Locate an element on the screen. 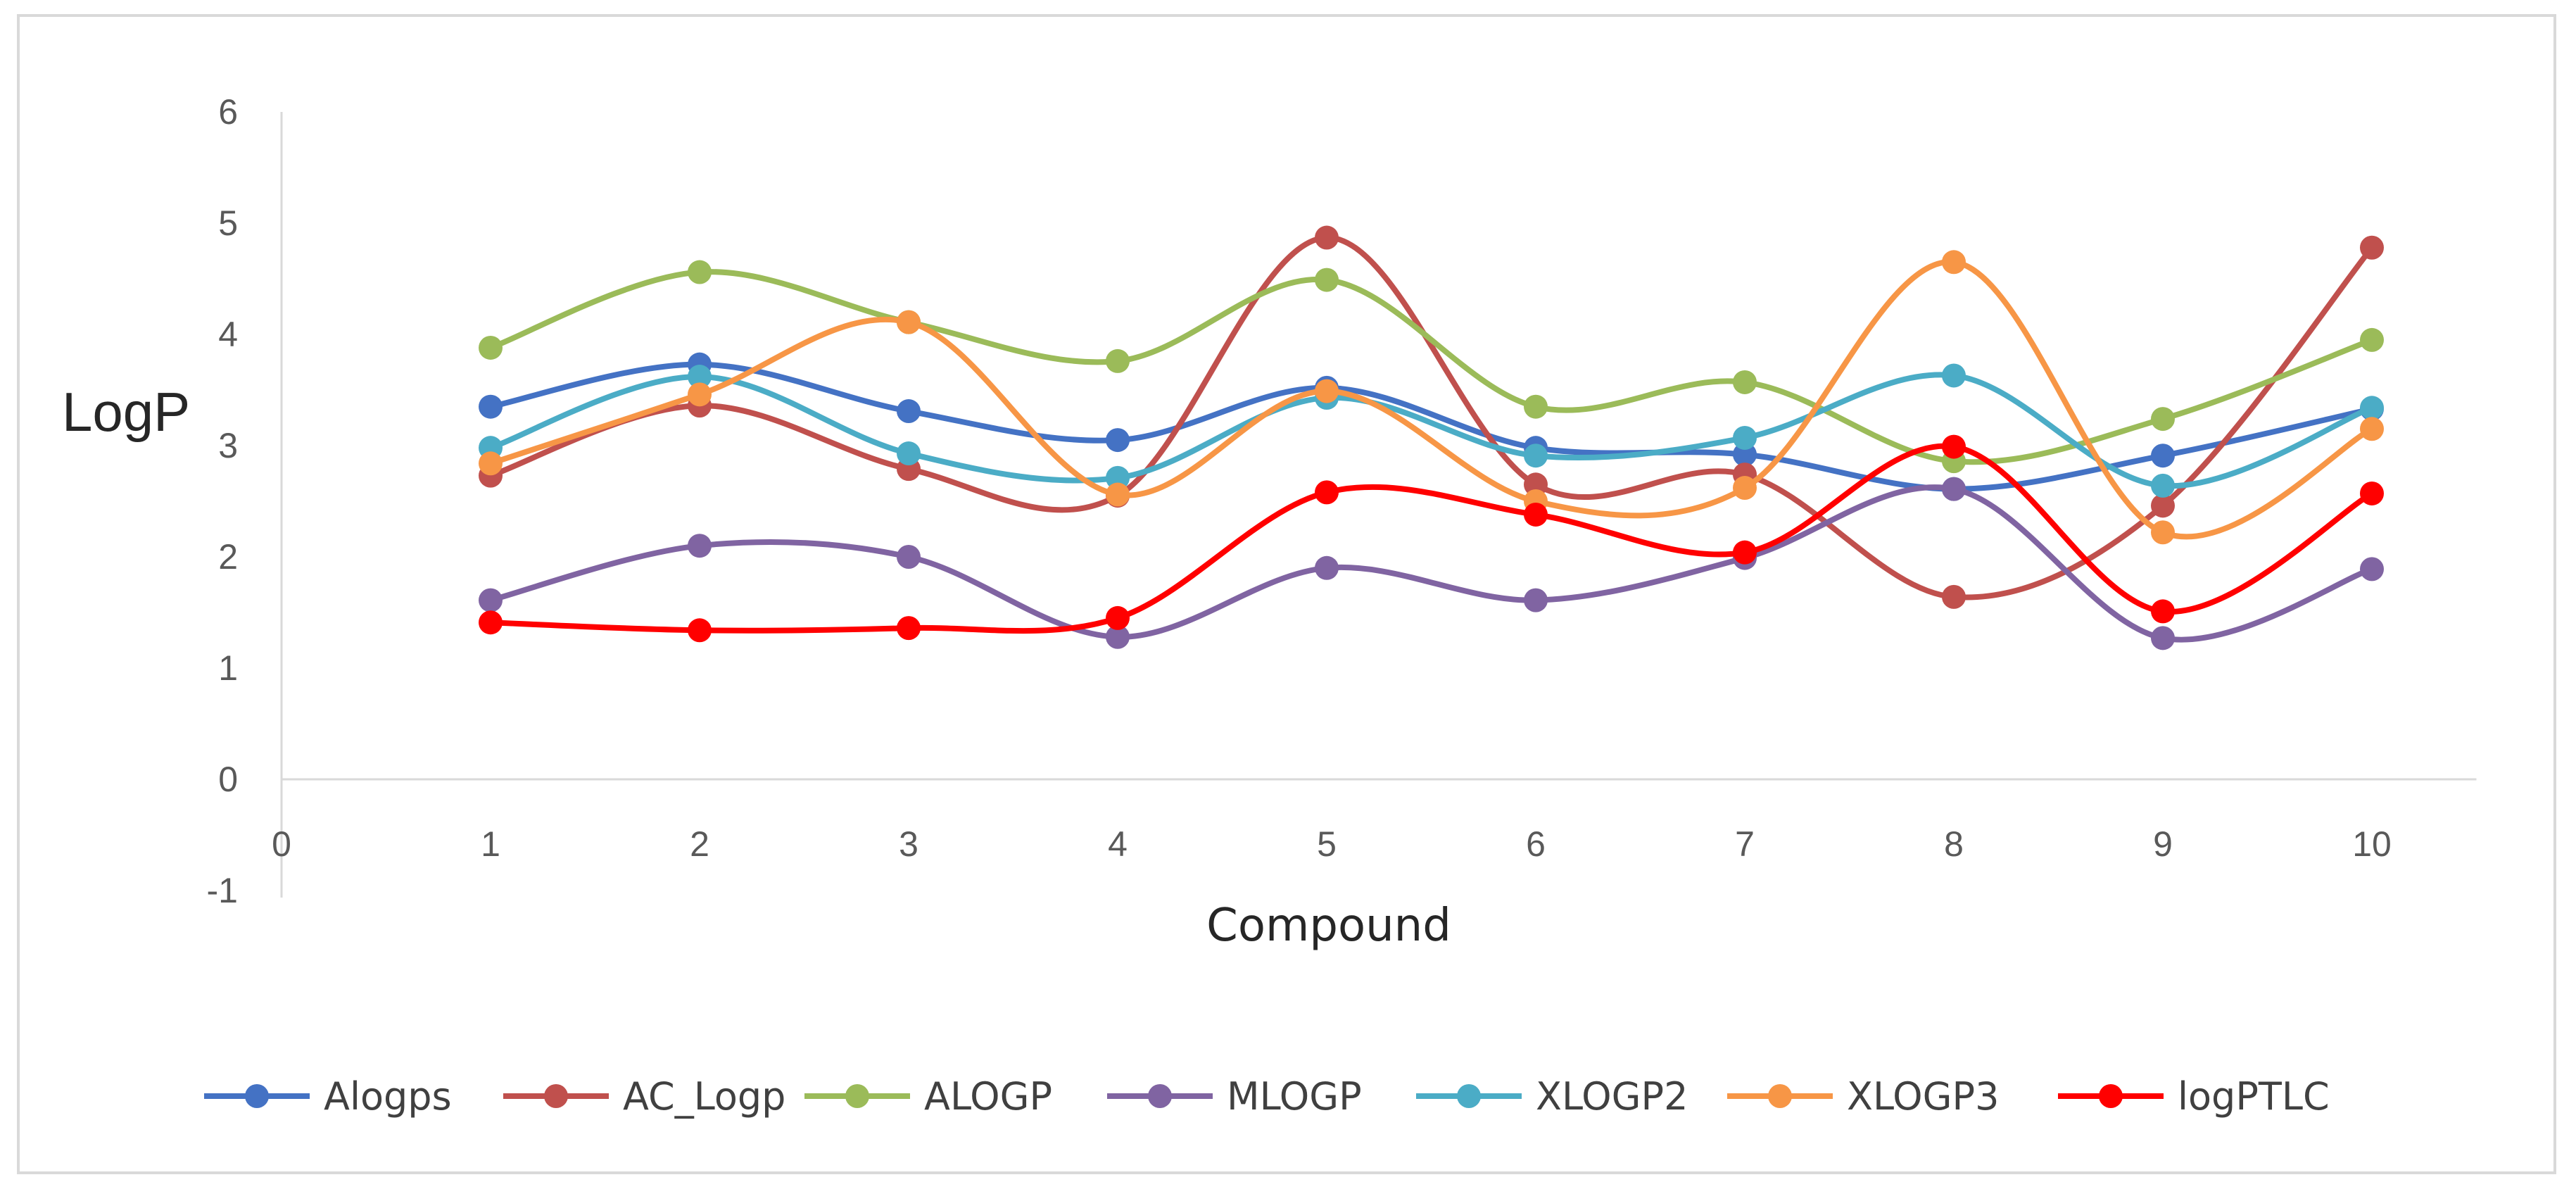  series-line-xlogp2 is located at coordinates (1431, 430).